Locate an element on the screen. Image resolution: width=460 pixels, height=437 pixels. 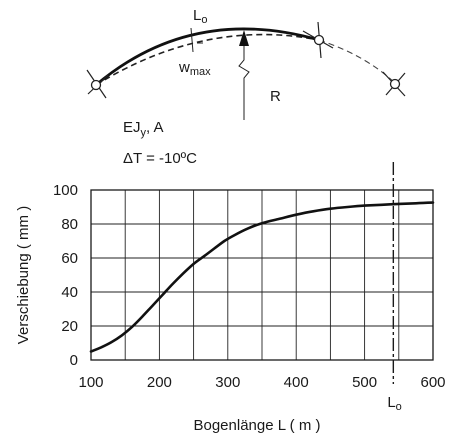
lo-marker-label: Lo is located at coordinates (394, 403).